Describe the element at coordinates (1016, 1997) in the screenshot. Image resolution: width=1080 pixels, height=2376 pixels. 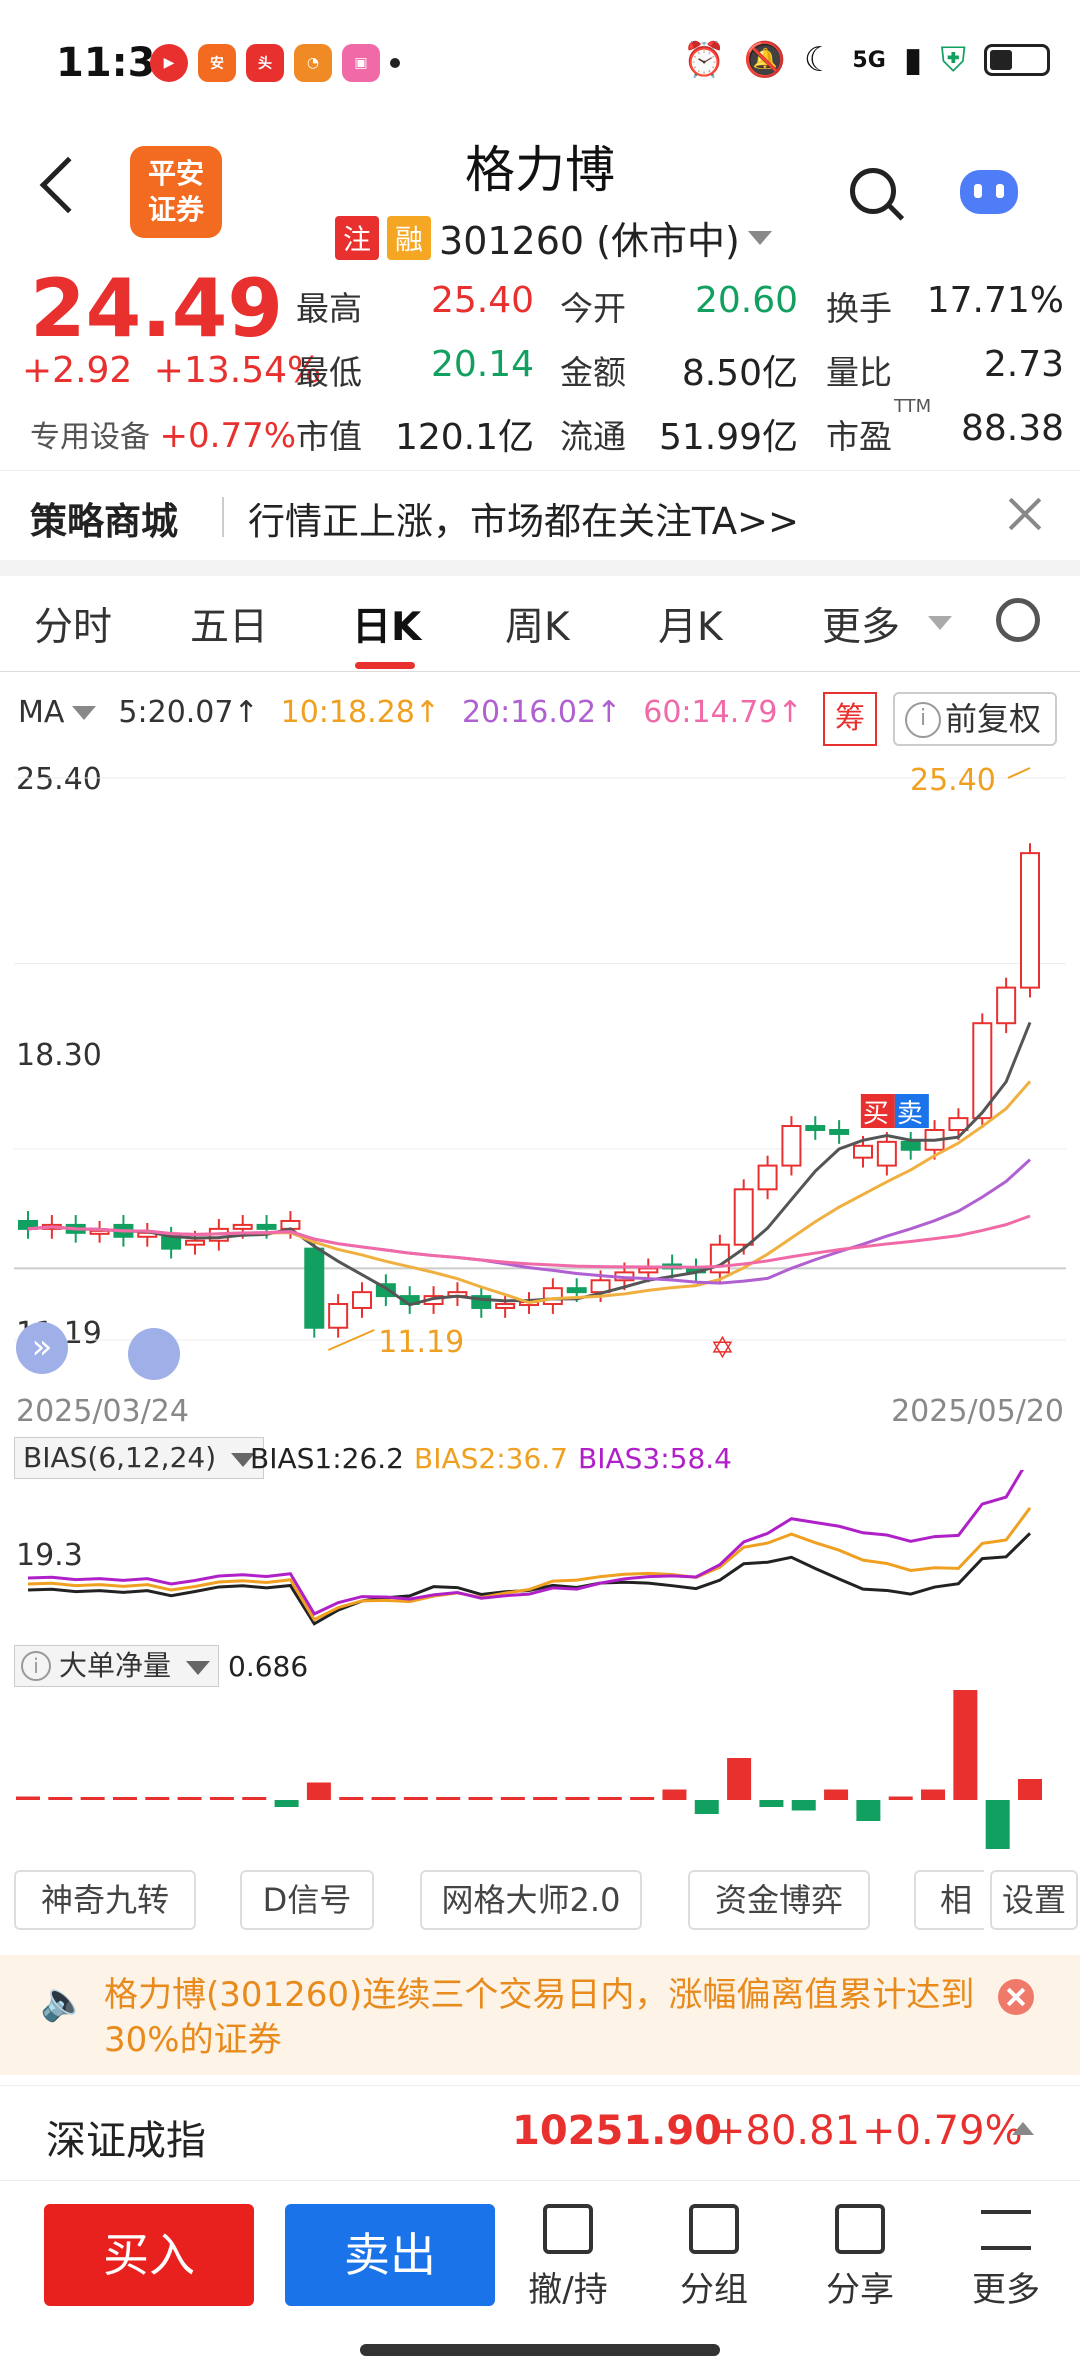
I see `notice-close-icon` at that location.